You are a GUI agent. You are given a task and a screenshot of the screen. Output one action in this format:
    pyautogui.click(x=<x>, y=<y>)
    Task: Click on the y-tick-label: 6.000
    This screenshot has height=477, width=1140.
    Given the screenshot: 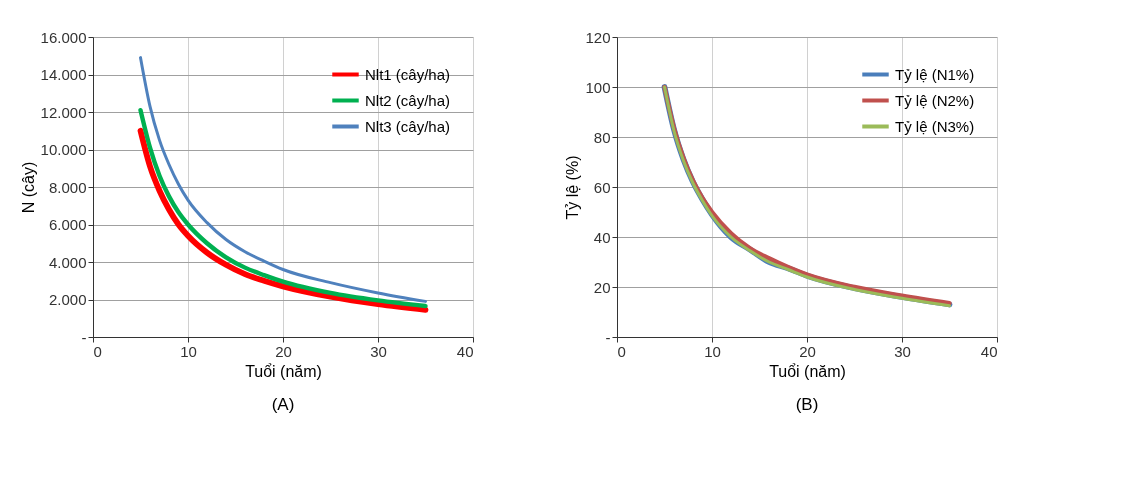 What is the action you would take?
    pyautogui.click(x=67, y=224)
    